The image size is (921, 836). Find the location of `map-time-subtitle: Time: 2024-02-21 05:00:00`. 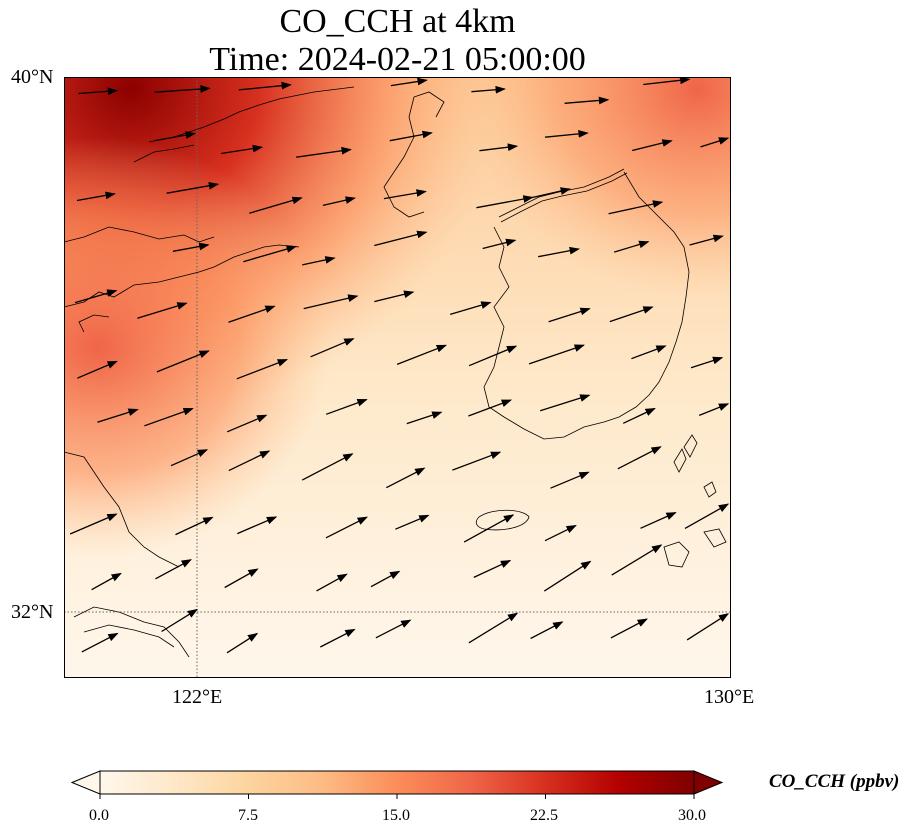

map-time-subtitle: Time: 2024-02-21 05:00:00 is located at coordinates (397, 59).